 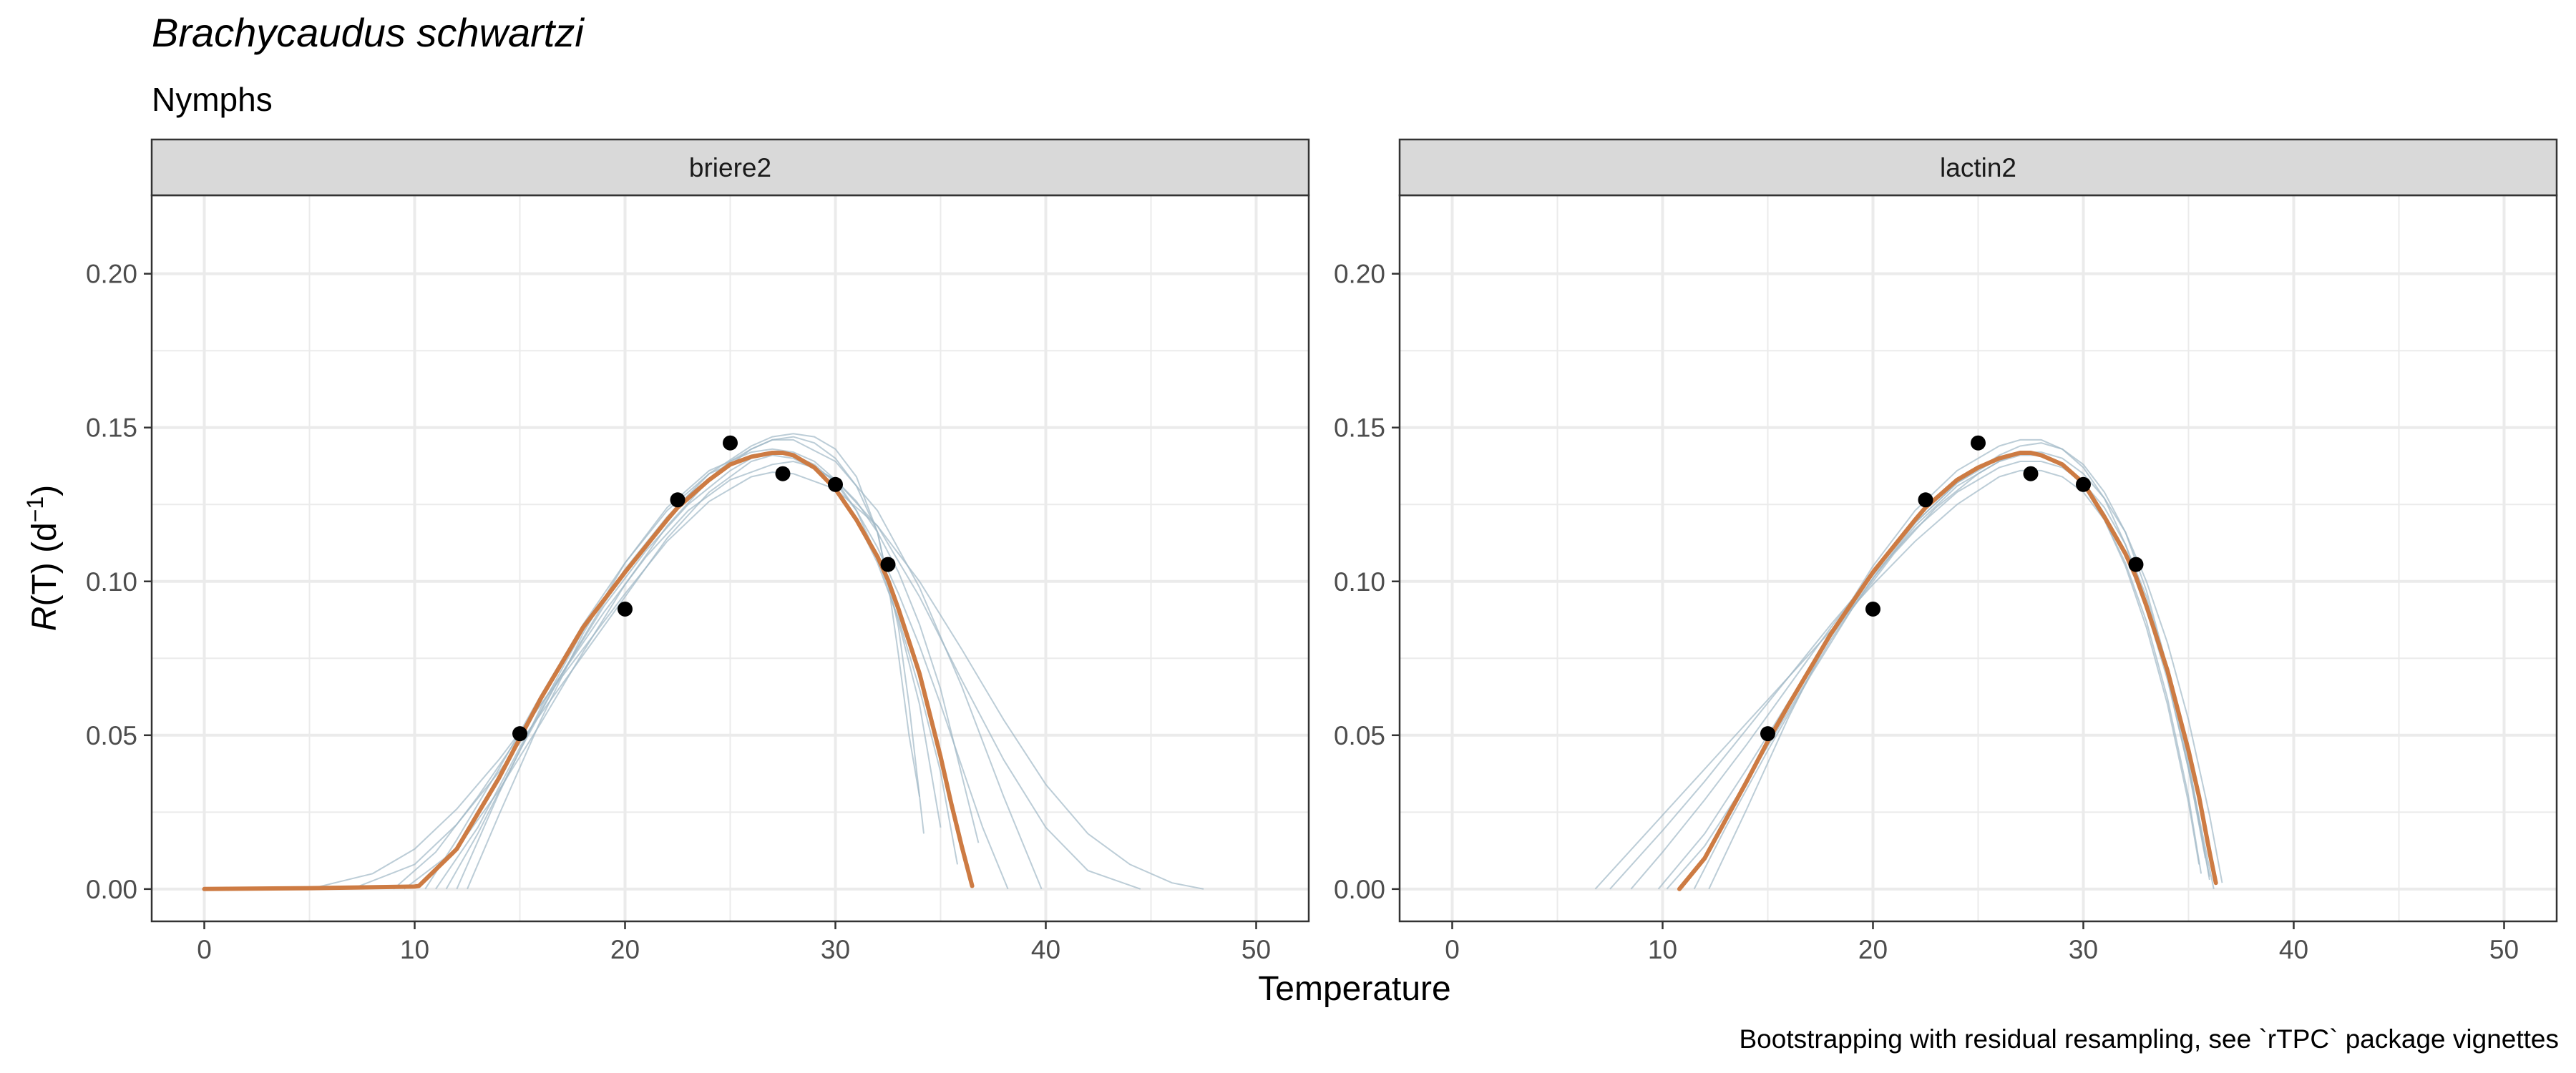 I want to click on plot-subtitle: Nymphs, so click(x=212, y=99).